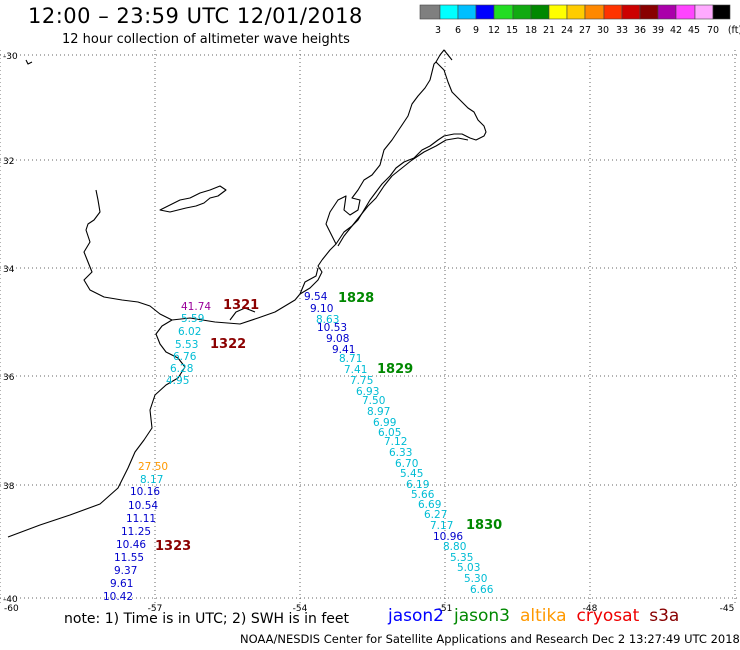  I want to click on latitude-label: -30, so click(10, 57).